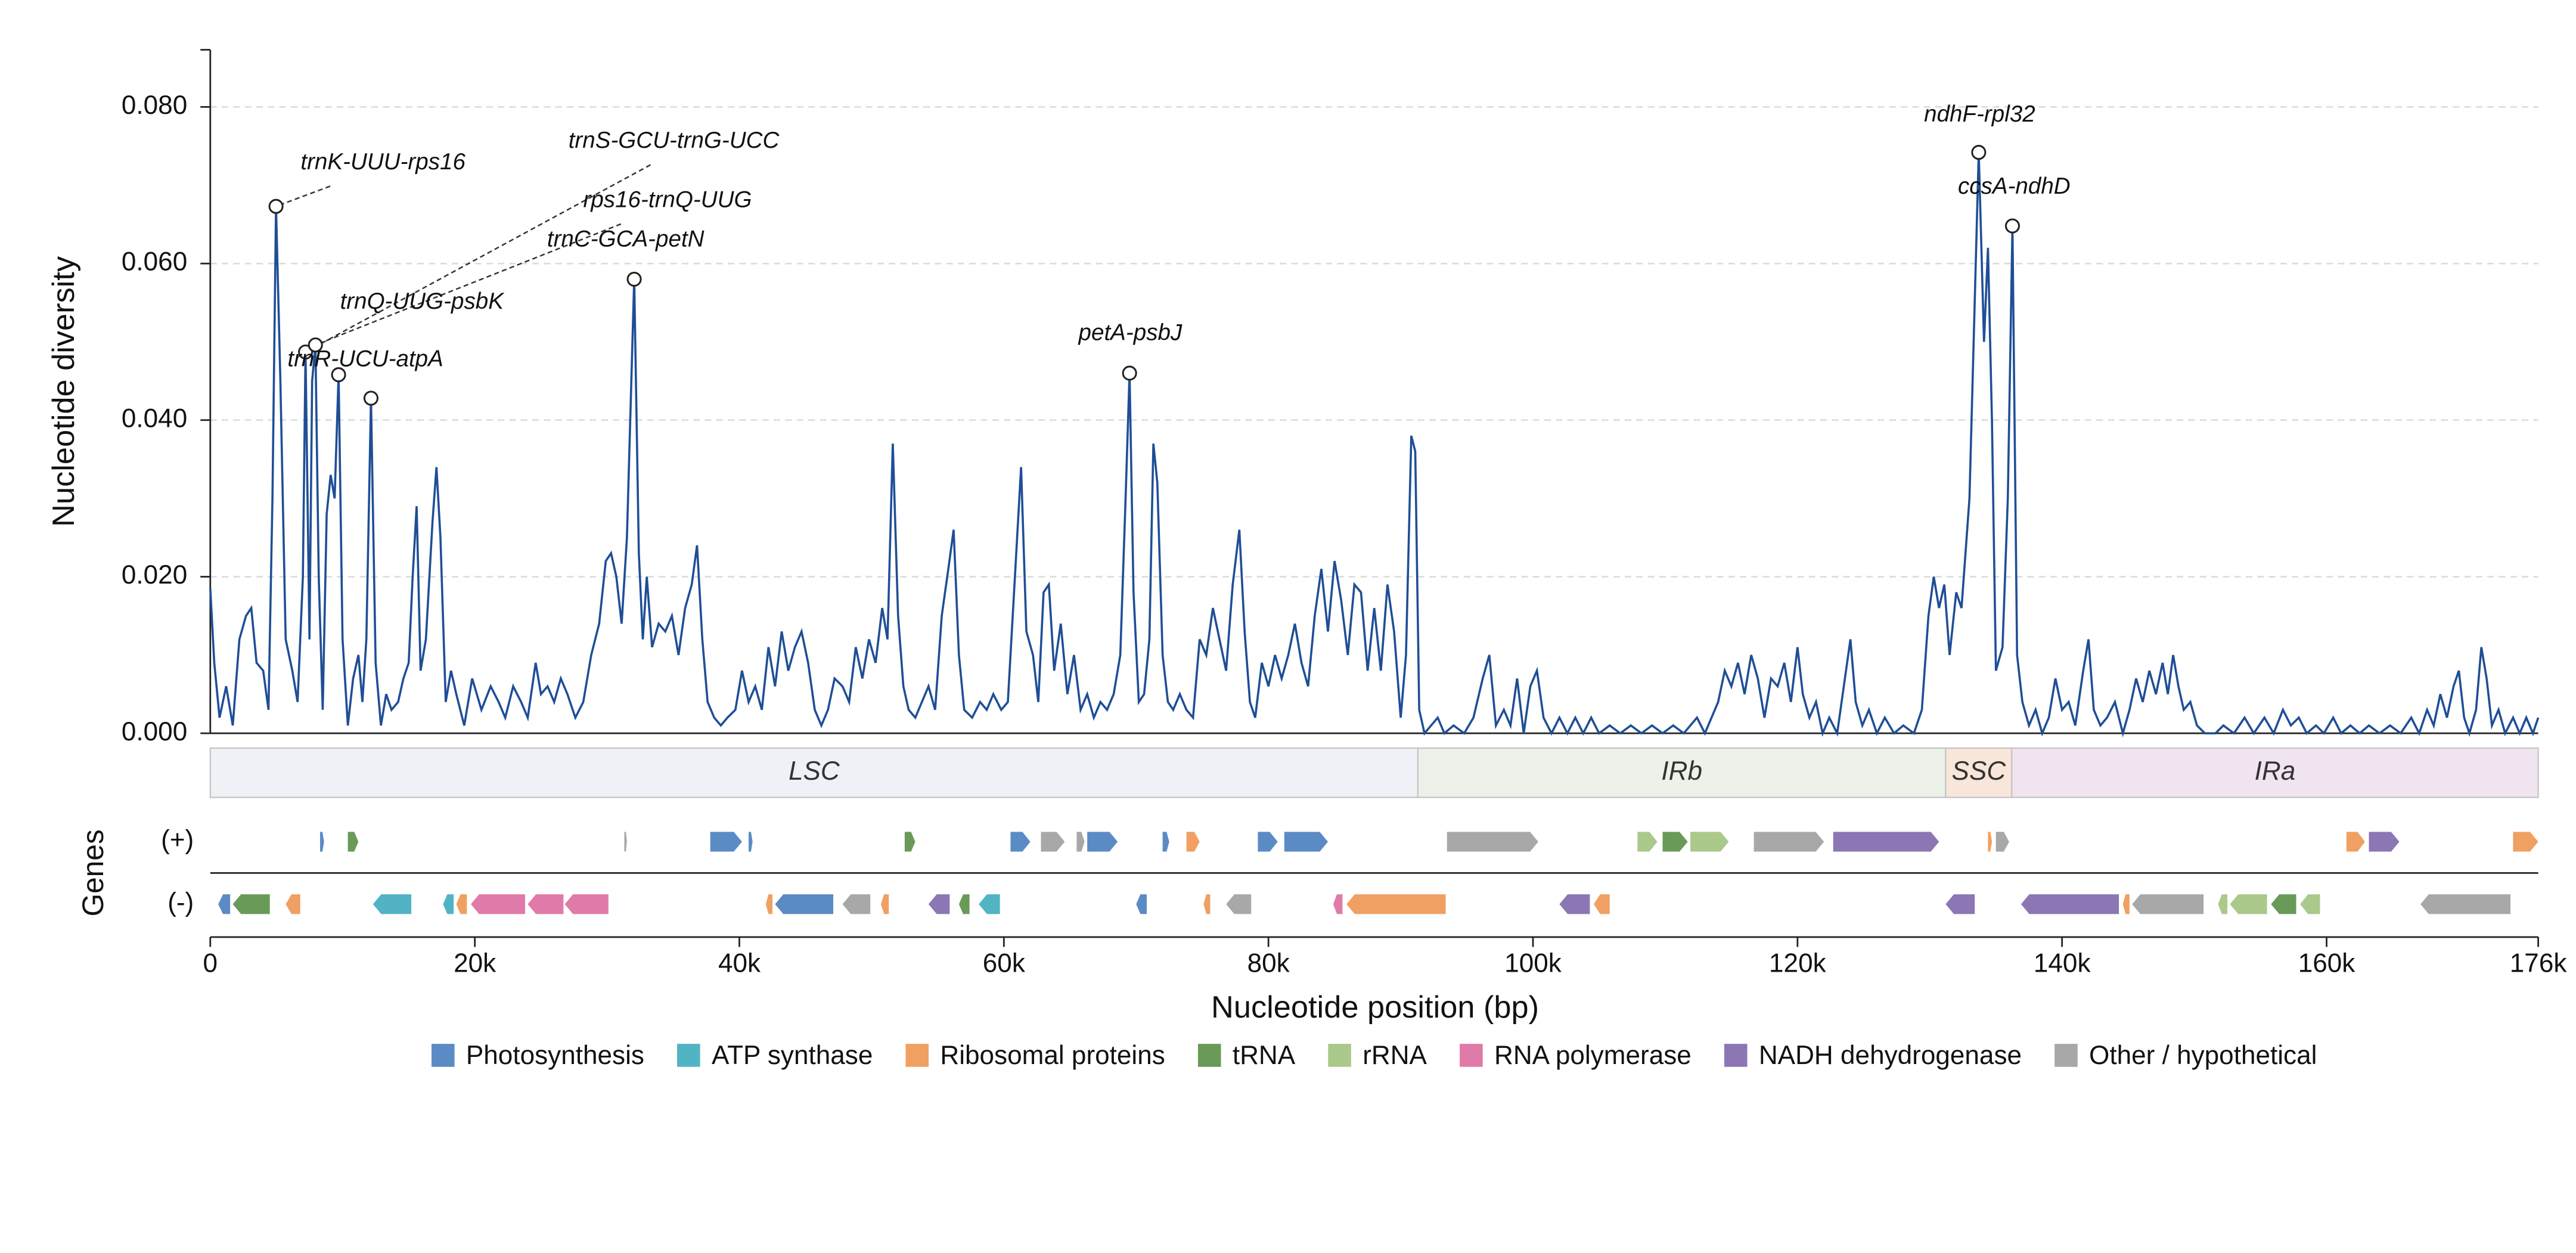 The image size is (2576, 1253). What do you see at coordinates (555, 1055) in the screenshot?
I see `legend-label: Photosynthesis` at bounding box center [555, 1055].